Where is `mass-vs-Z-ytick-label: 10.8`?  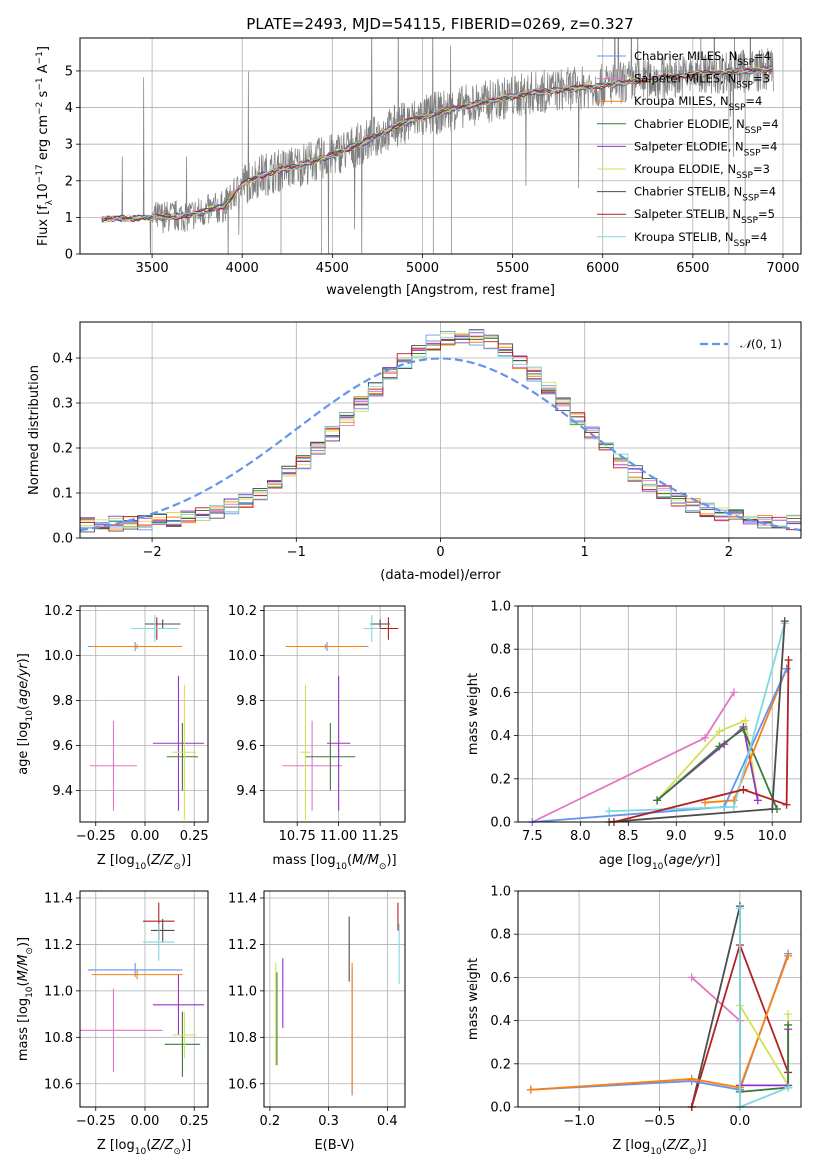 mass-vs-Z-ytick-label: 10.8 is located at coordinates (58, 1038).